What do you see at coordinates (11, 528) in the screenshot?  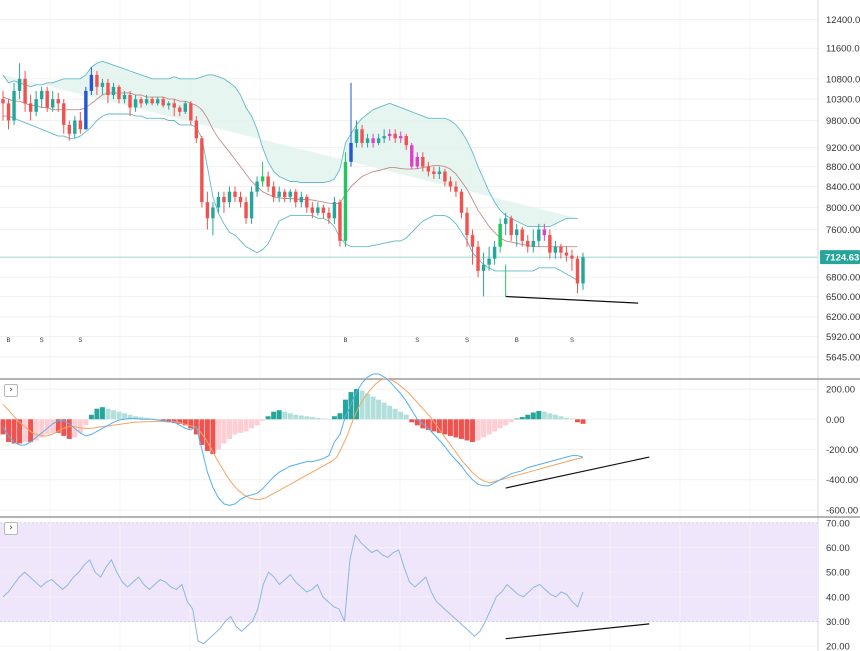 I see `rsi-pane-expand-button: ›` at bounding box center [11, 528].